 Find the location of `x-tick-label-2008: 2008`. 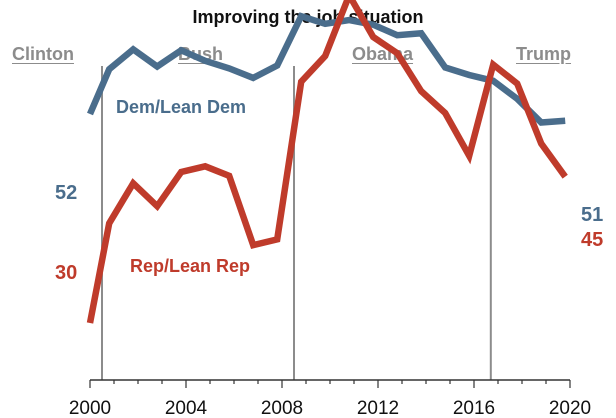

x-tick-label-2008: 2008 is located at coordinates (282, 408).